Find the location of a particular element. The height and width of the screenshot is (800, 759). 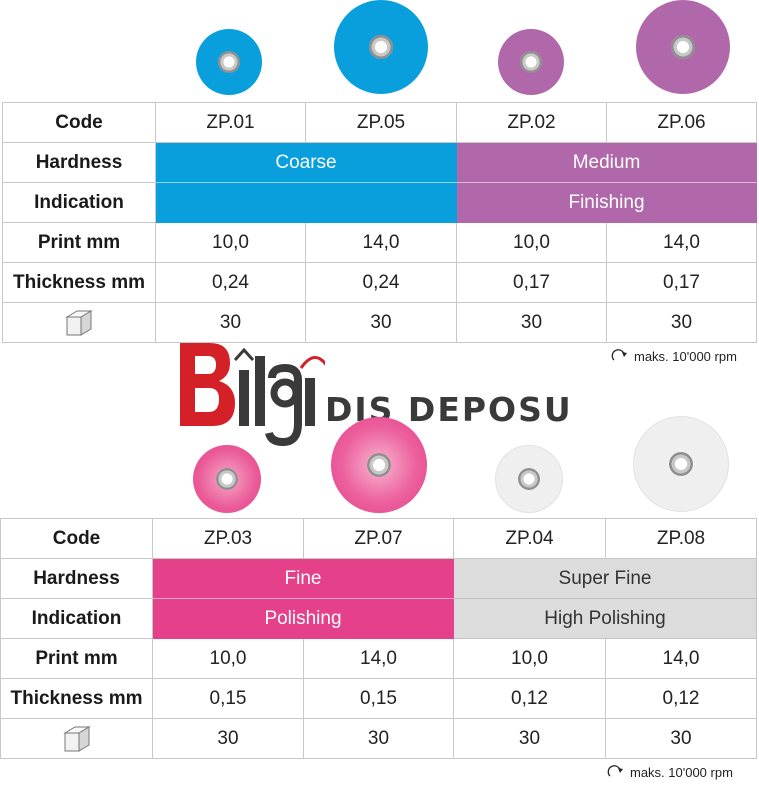

hardness-fine: Fine is located at coordinates (303, 578).